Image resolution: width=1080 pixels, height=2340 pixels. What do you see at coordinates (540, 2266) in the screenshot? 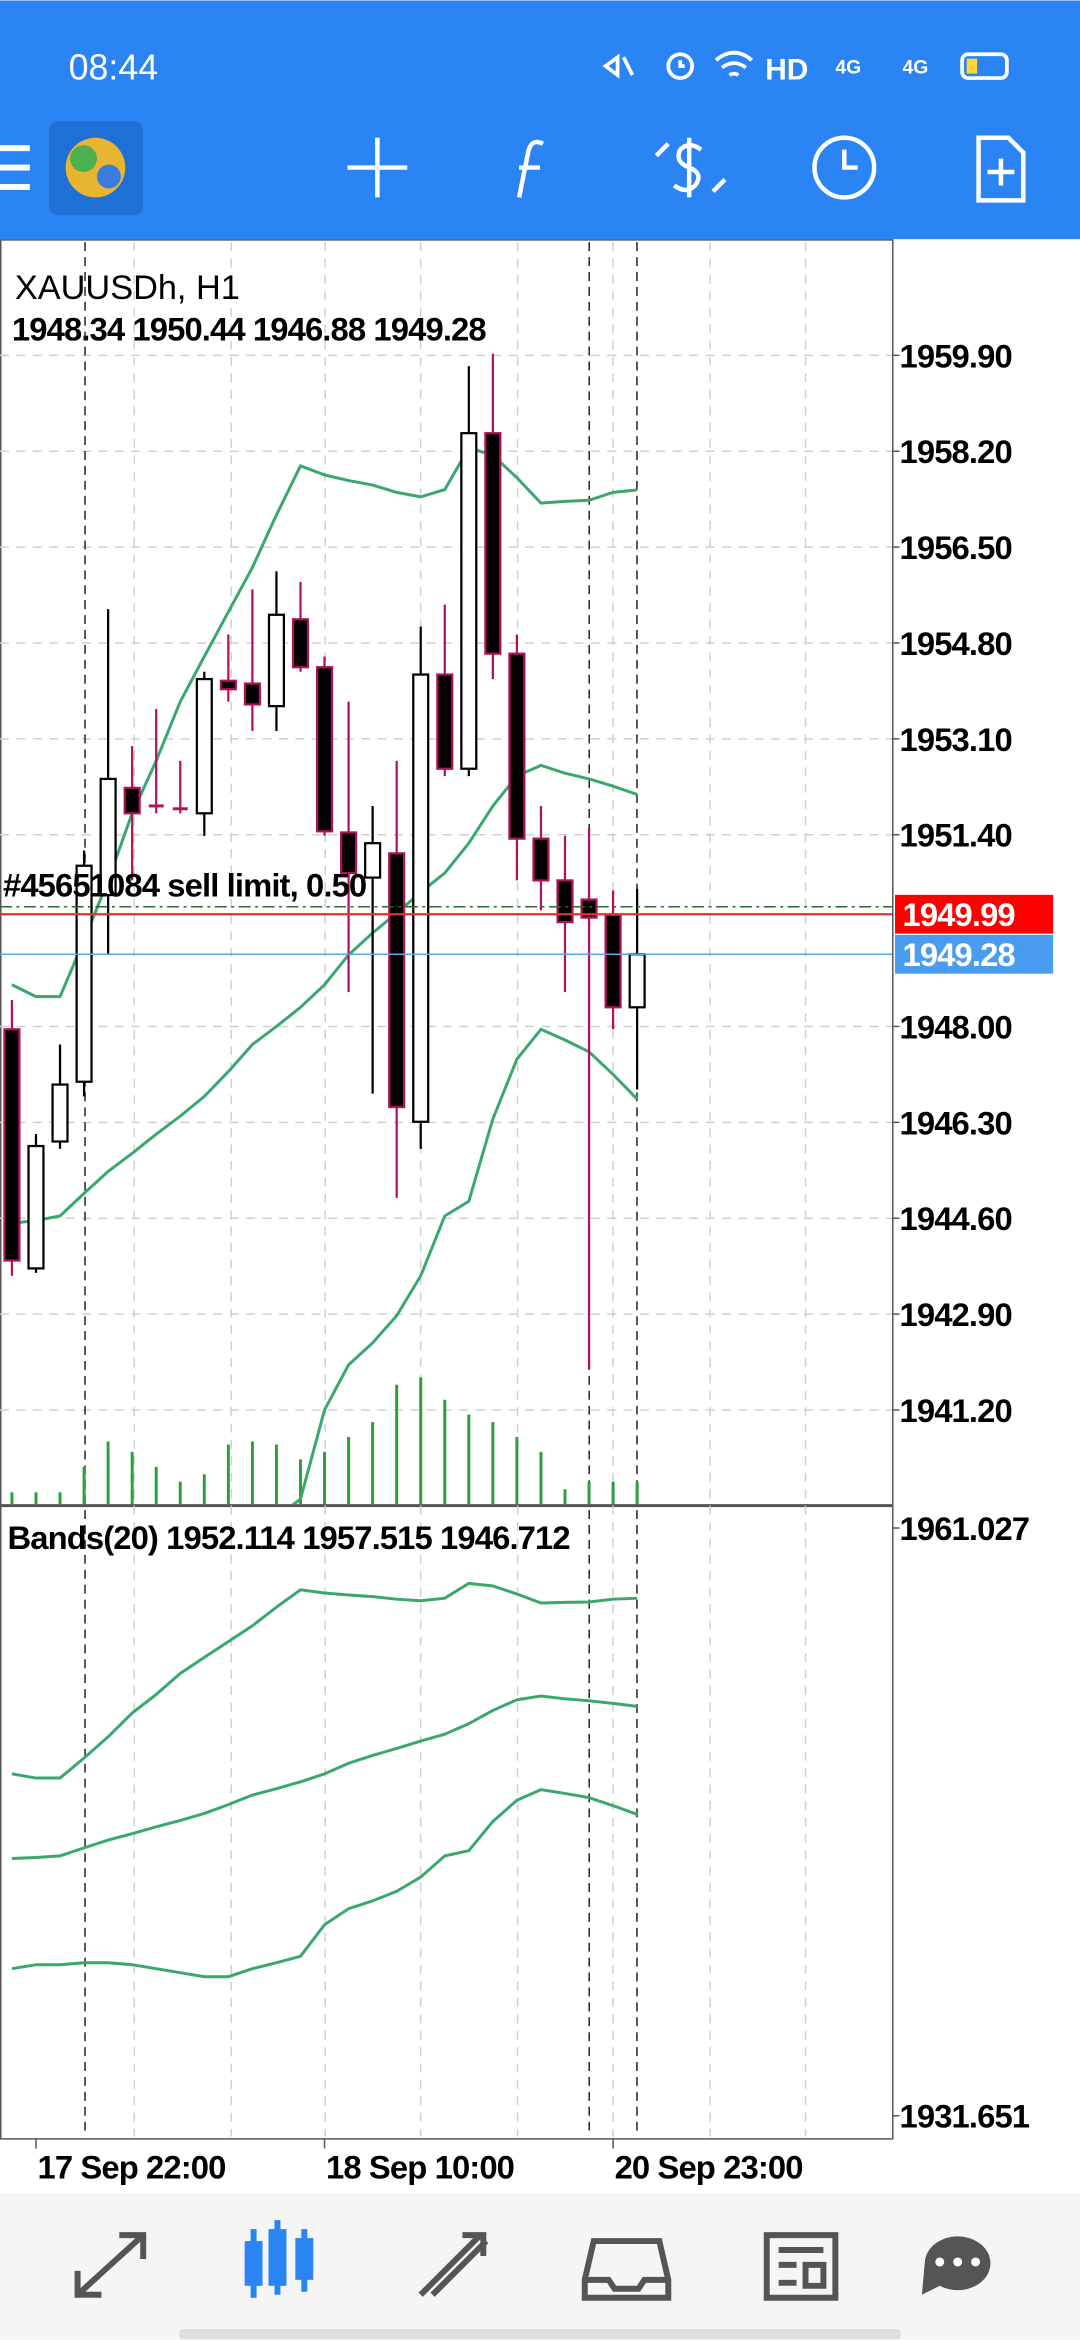
I see `bottom-nav` at bounding box center [540, 2266].